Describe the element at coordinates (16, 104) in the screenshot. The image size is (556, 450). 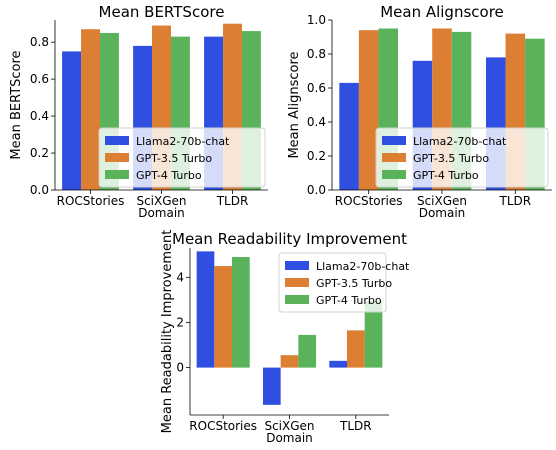
I see `y-axis-label: Mean BERTScore` at that location.